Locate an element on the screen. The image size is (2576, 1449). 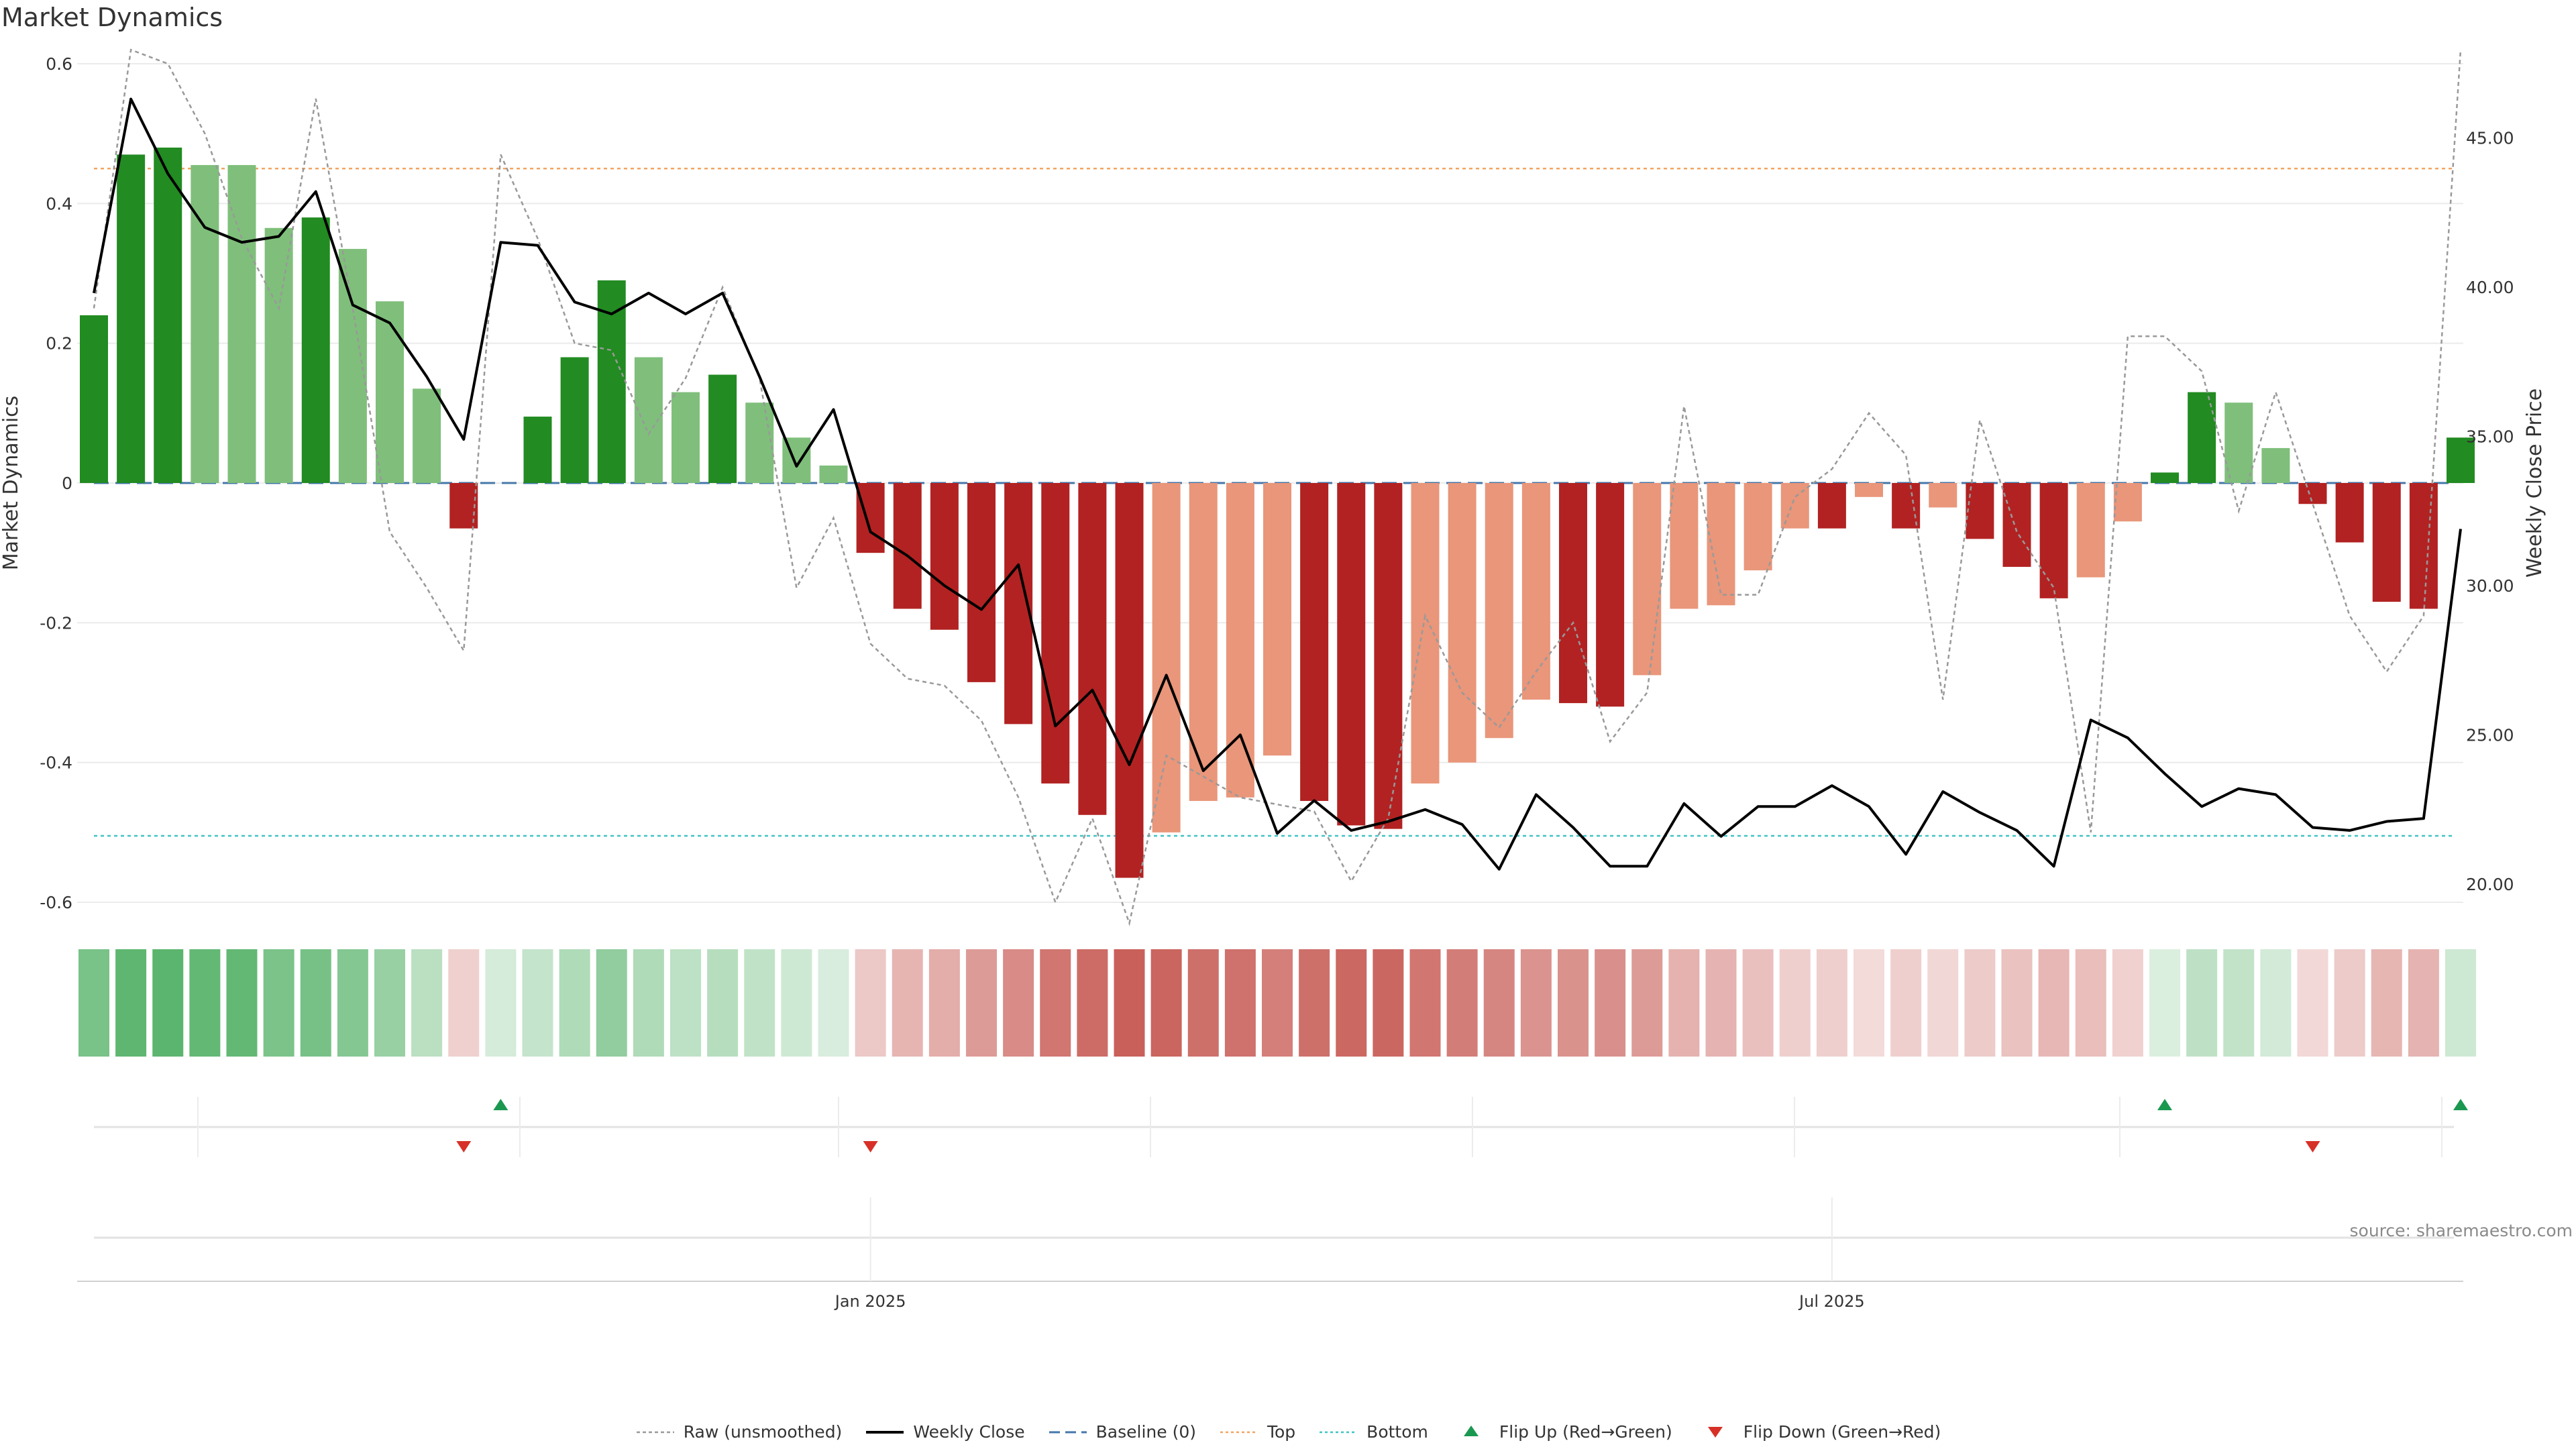
flip-markers is located at coordinates (1281, 1127).